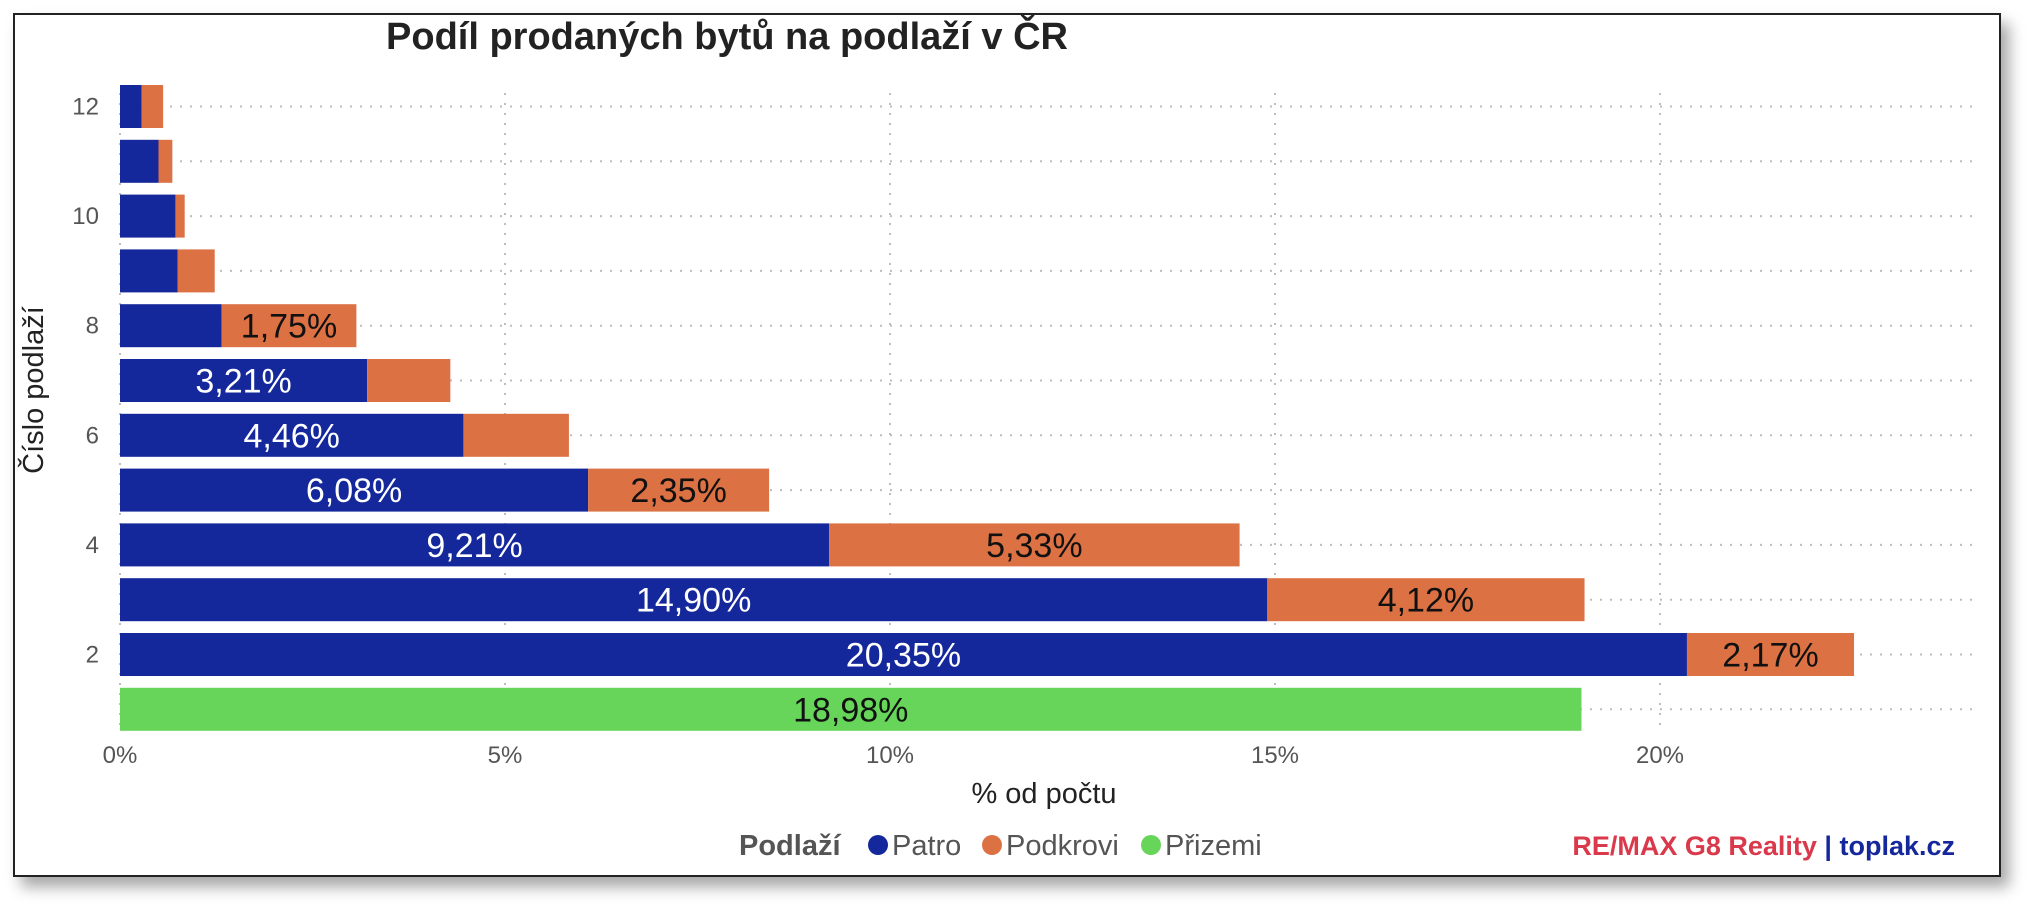 The height and width of the screenshot is (924, 2030). Describe the element at coordinates (85, 216) in the screenshot. I see `y-tick-label: 10` at that location.